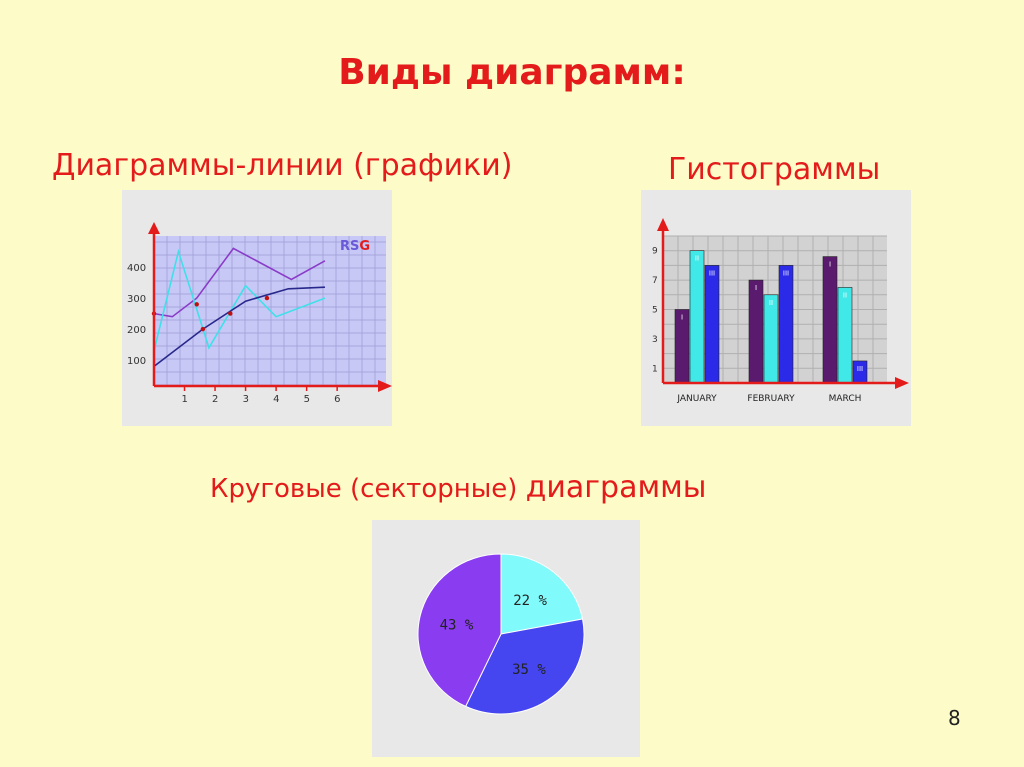  I want to click on hist-y-tick-label: 9, so click(655, 252).